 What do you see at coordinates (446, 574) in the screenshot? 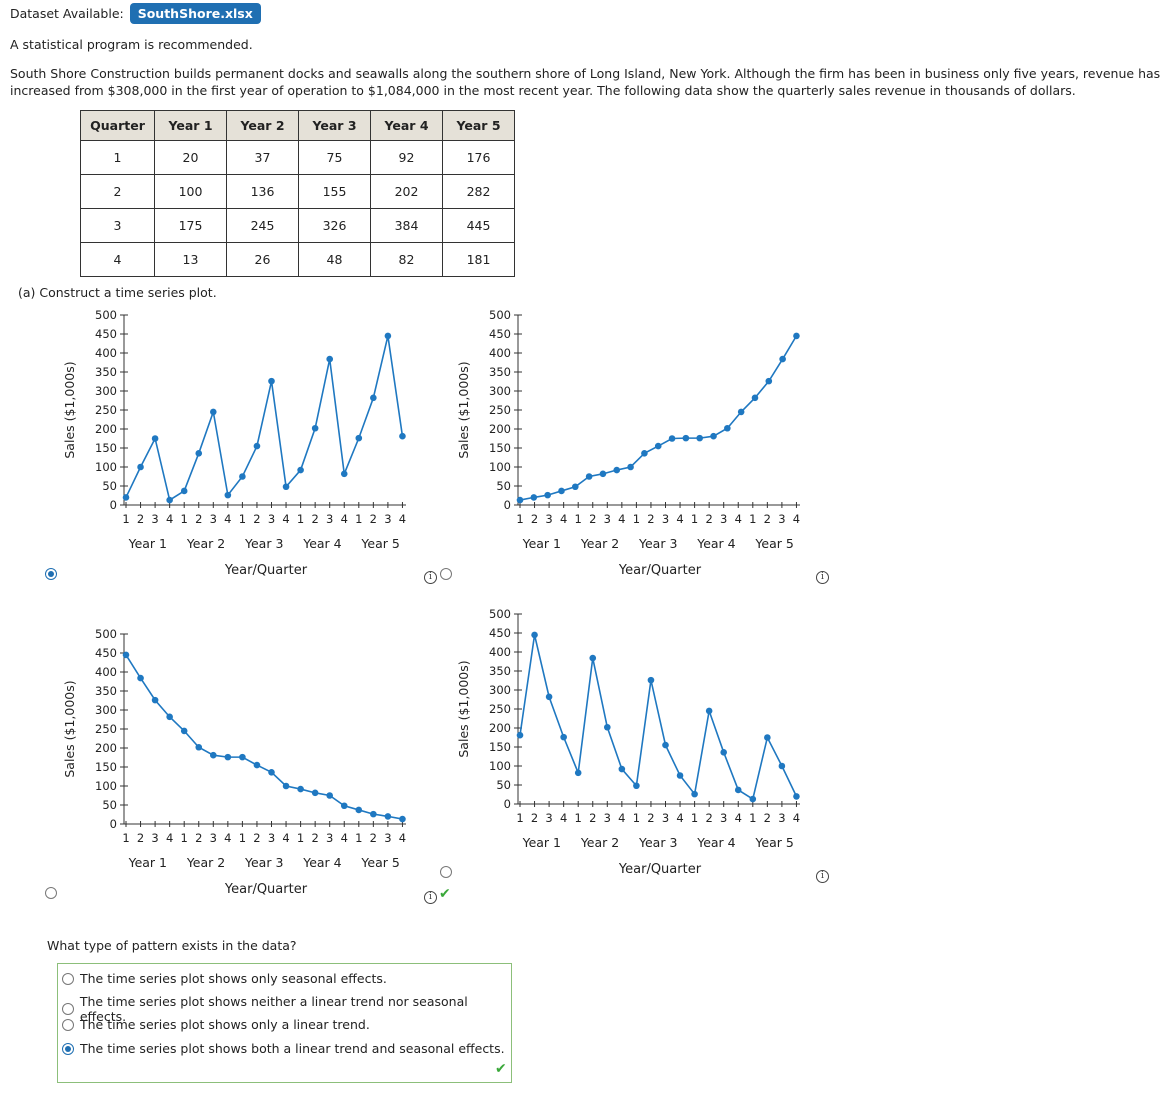
I see `chart-option-2-radio` at bounding box center [446, 574].